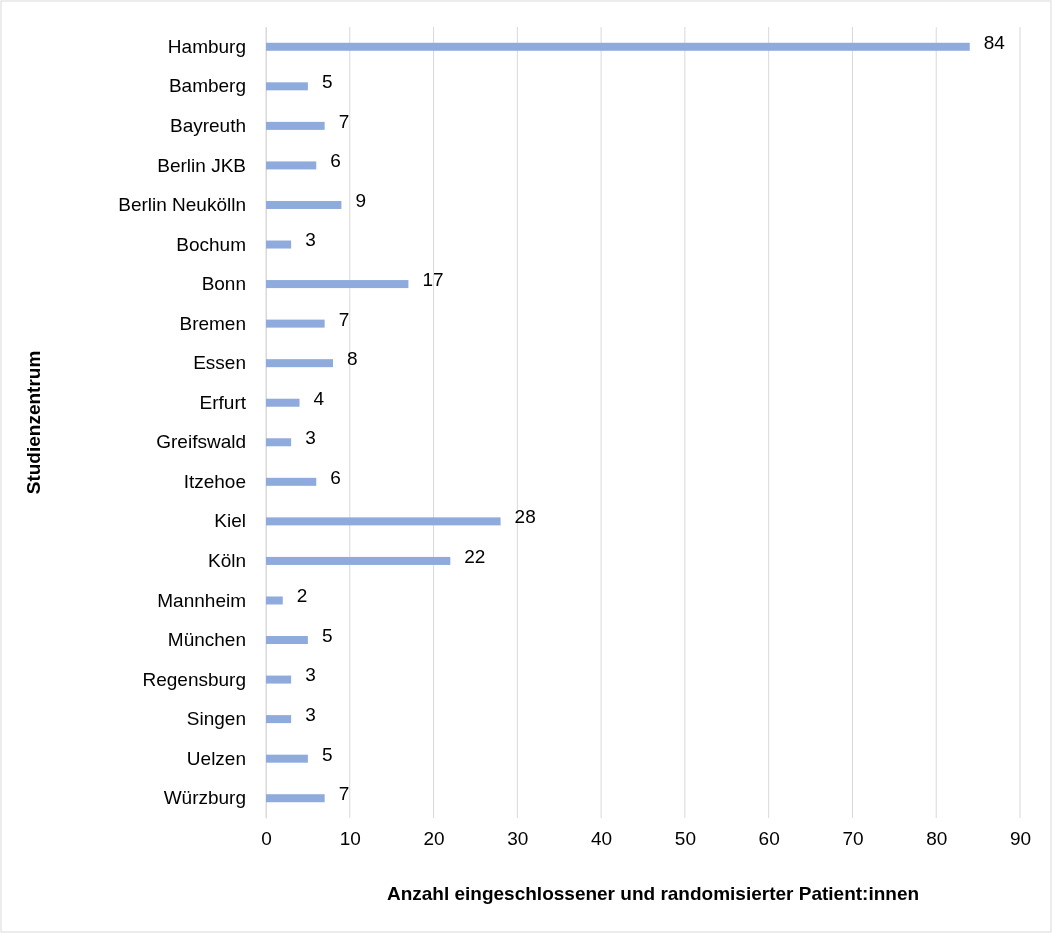 The image size is (1052, 933). I want to click on y-tick-label: Mannheim, so click(201, 600).